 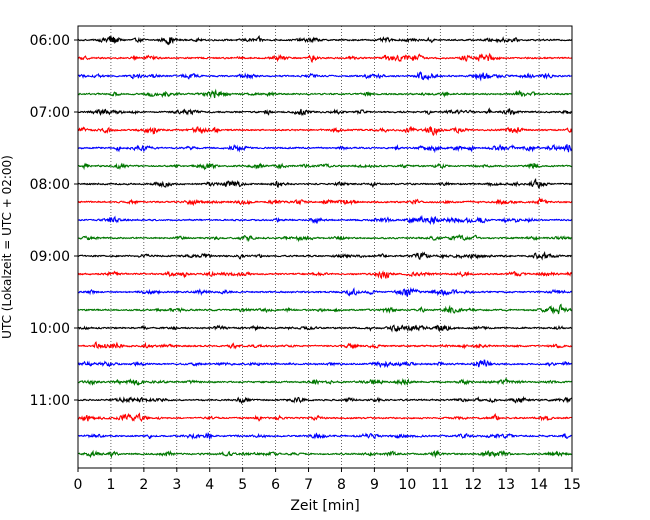 What do you see at coordinates (50, 41) in the screenshot?
I see `y-tick-label: 06:00` at bounding box center [50, 41].